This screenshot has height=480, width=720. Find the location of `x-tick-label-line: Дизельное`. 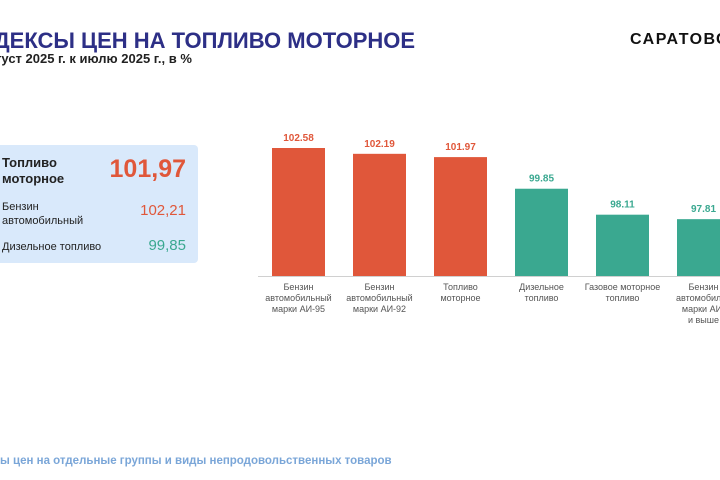

x-tick-label-line: Дизельное is located at coordinates (541, 287).